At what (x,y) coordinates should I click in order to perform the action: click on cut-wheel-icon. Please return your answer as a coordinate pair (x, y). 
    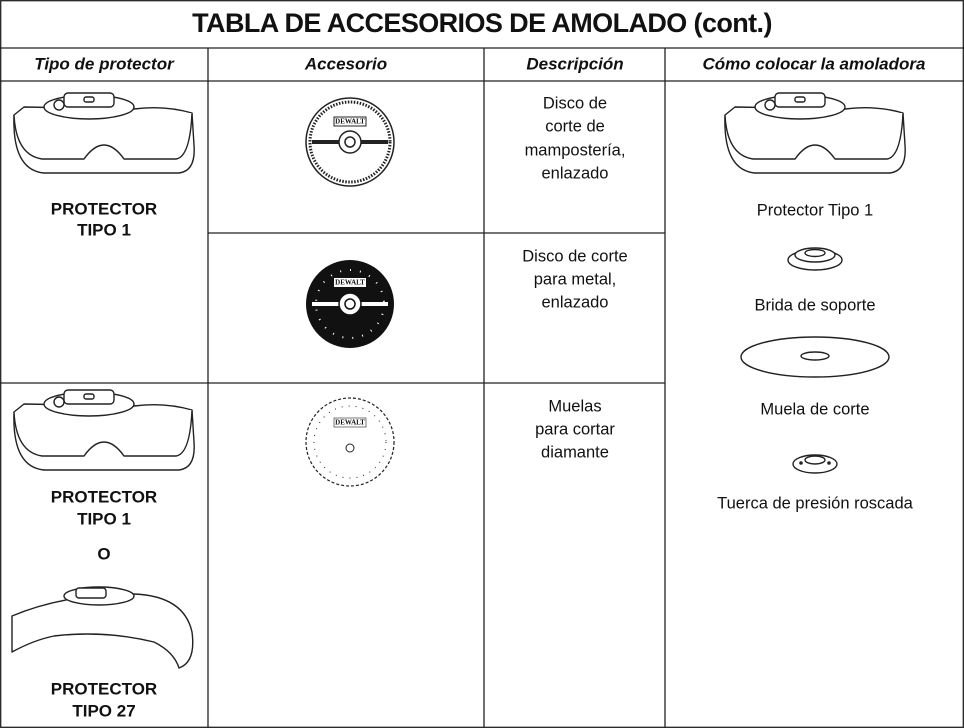
    Looking at the image, I should click on (815, 357).